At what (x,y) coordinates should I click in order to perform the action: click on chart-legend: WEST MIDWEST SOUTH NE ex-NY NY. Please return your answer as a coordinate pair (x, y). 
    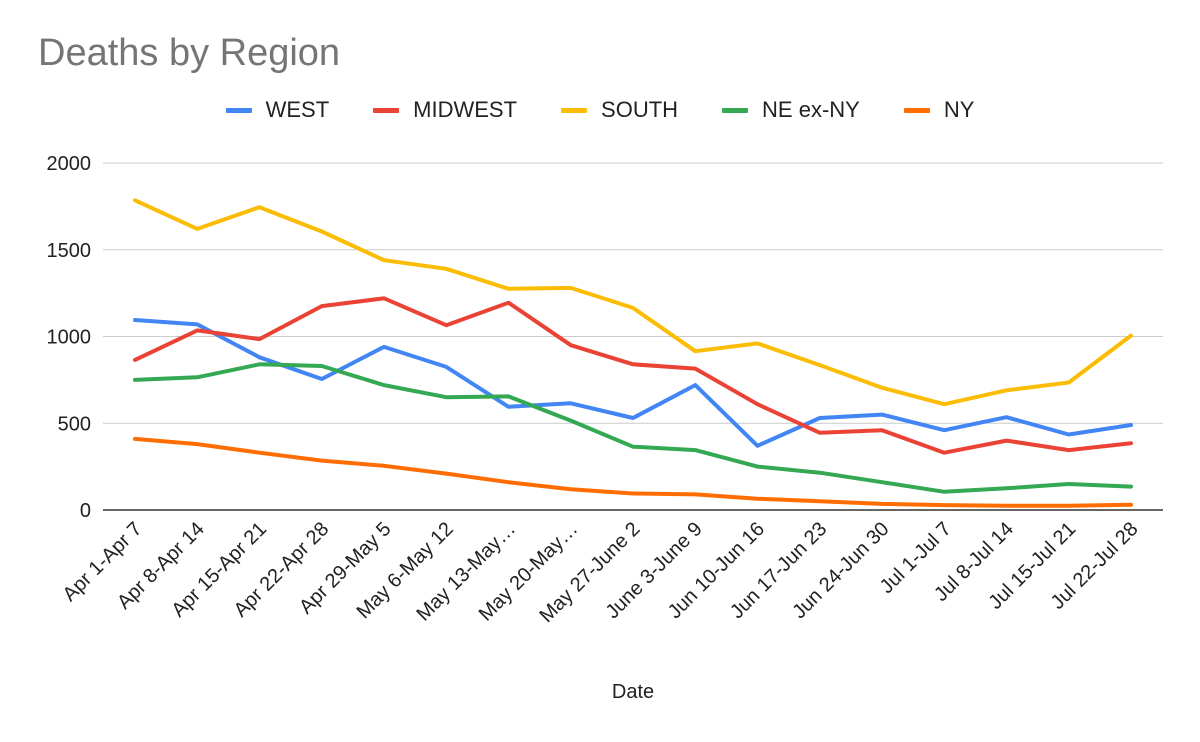
    Looking at the image, I should click on (600, 110).